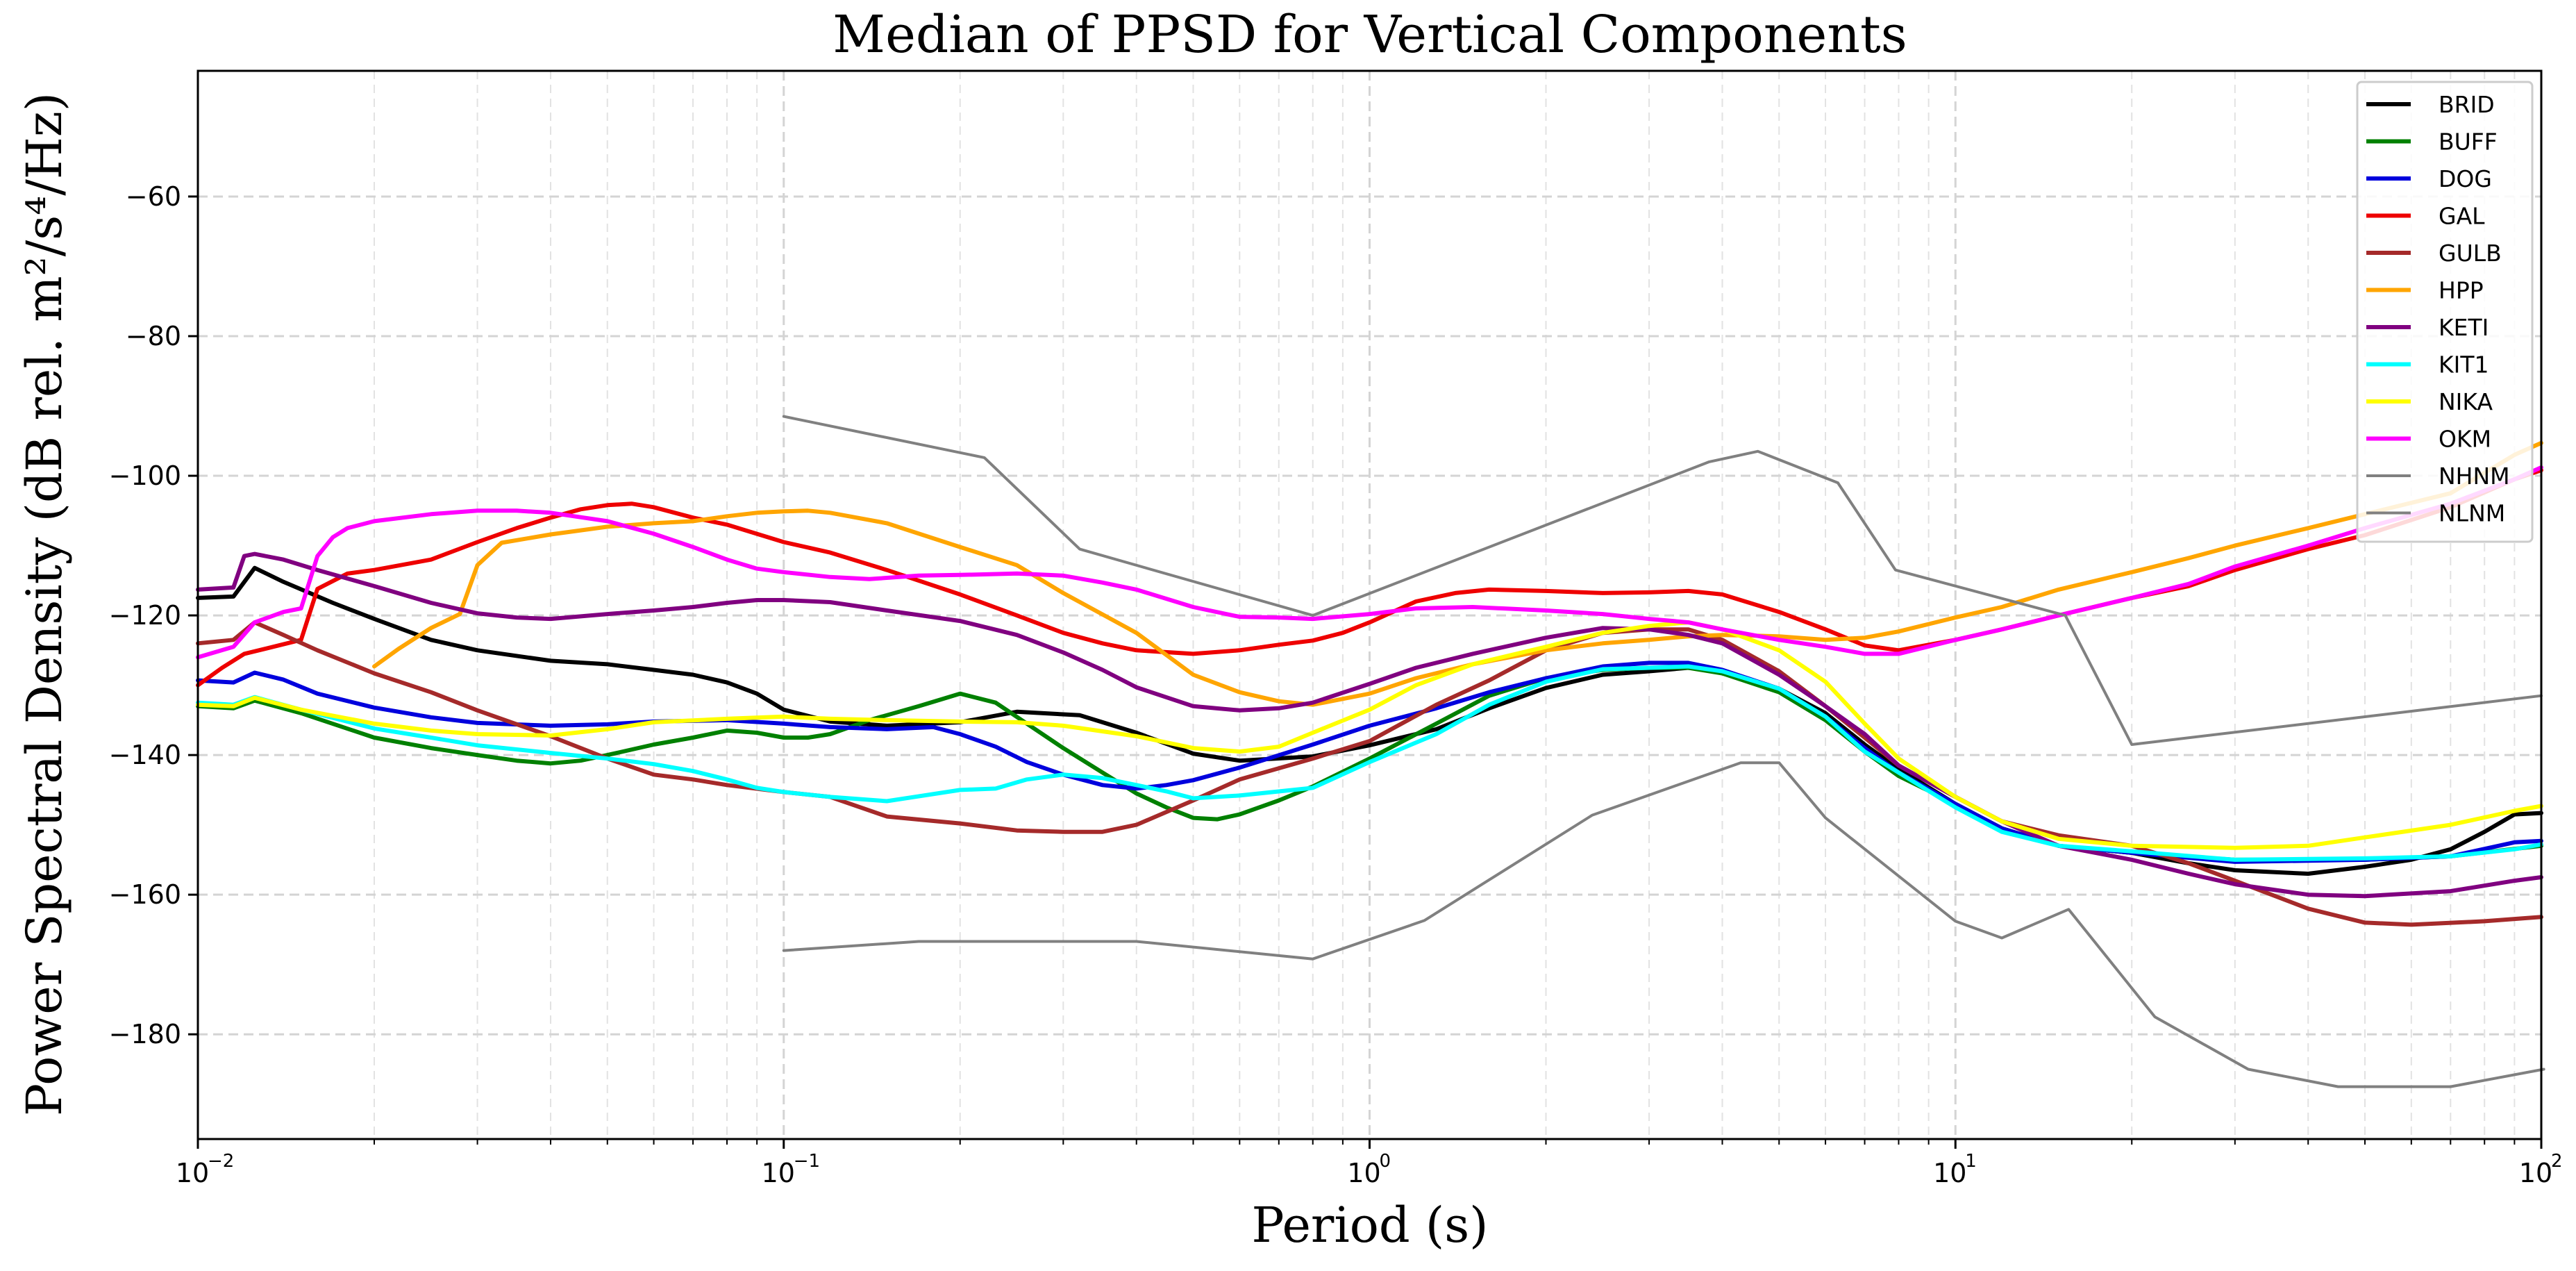  Describe the element at coordinates (1370, 35) in the screenshot. I see `chart-title: Median of PPSD for Vertical Components` at that location.